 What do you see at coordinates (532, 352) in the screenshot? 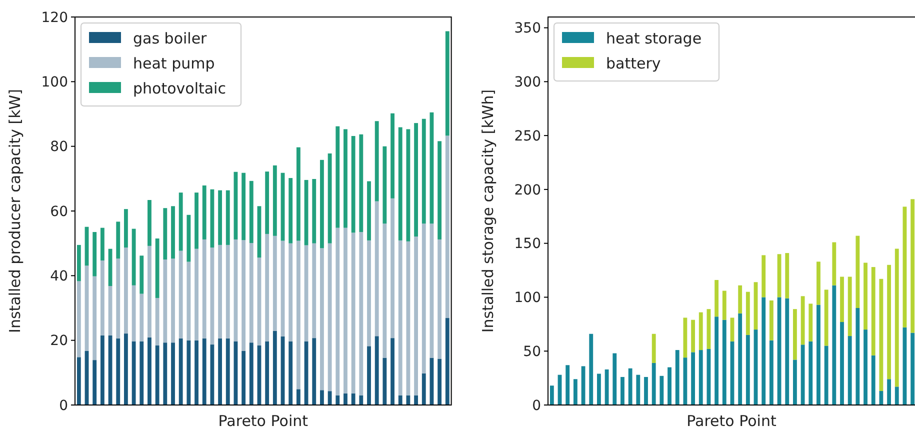
I see `y-tick-label: 50` at bounding box center [532, 352].